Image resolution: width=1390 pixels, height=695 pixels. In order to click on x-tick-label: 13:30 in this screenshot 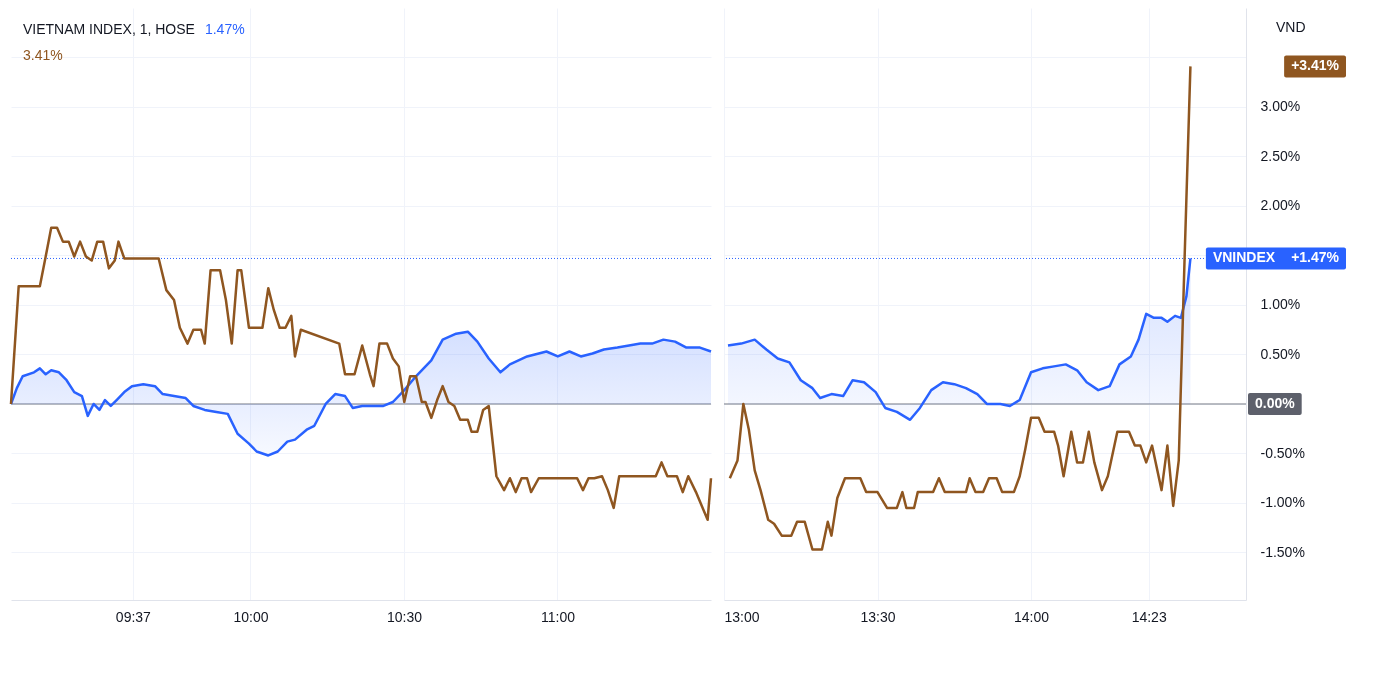, I will do `click(878, 616)`.